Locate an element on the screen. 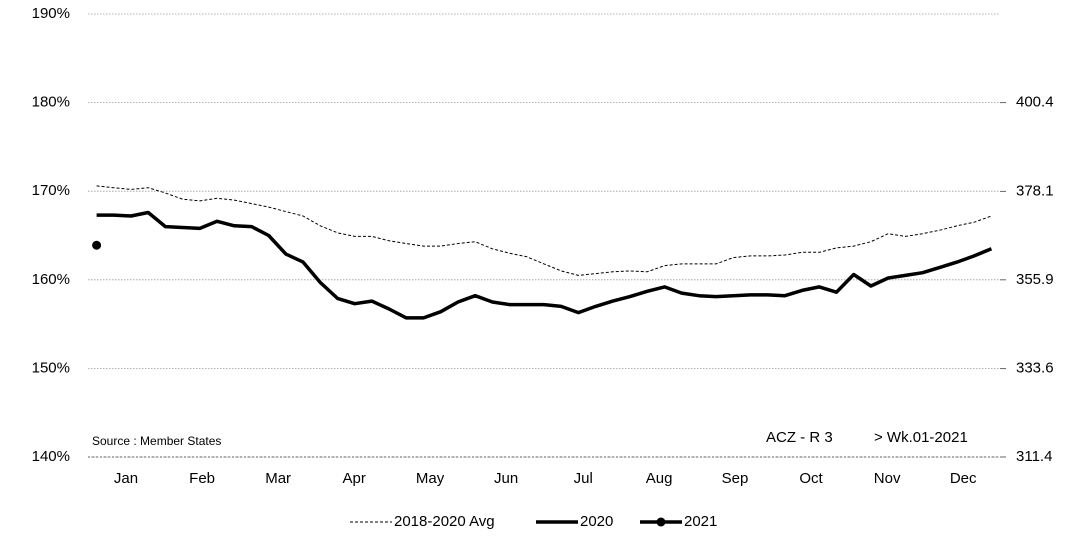 The width and height of the screenshot is (1091, 540). x-tick-label: Jan is located at coordinates (126, 478).